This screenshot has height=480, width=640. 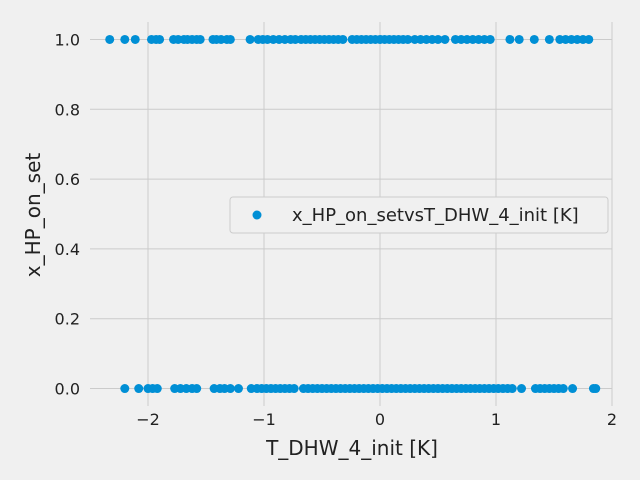 I want to click on y-axis-label: x_HP_on_set, so click(x=33, y=215).